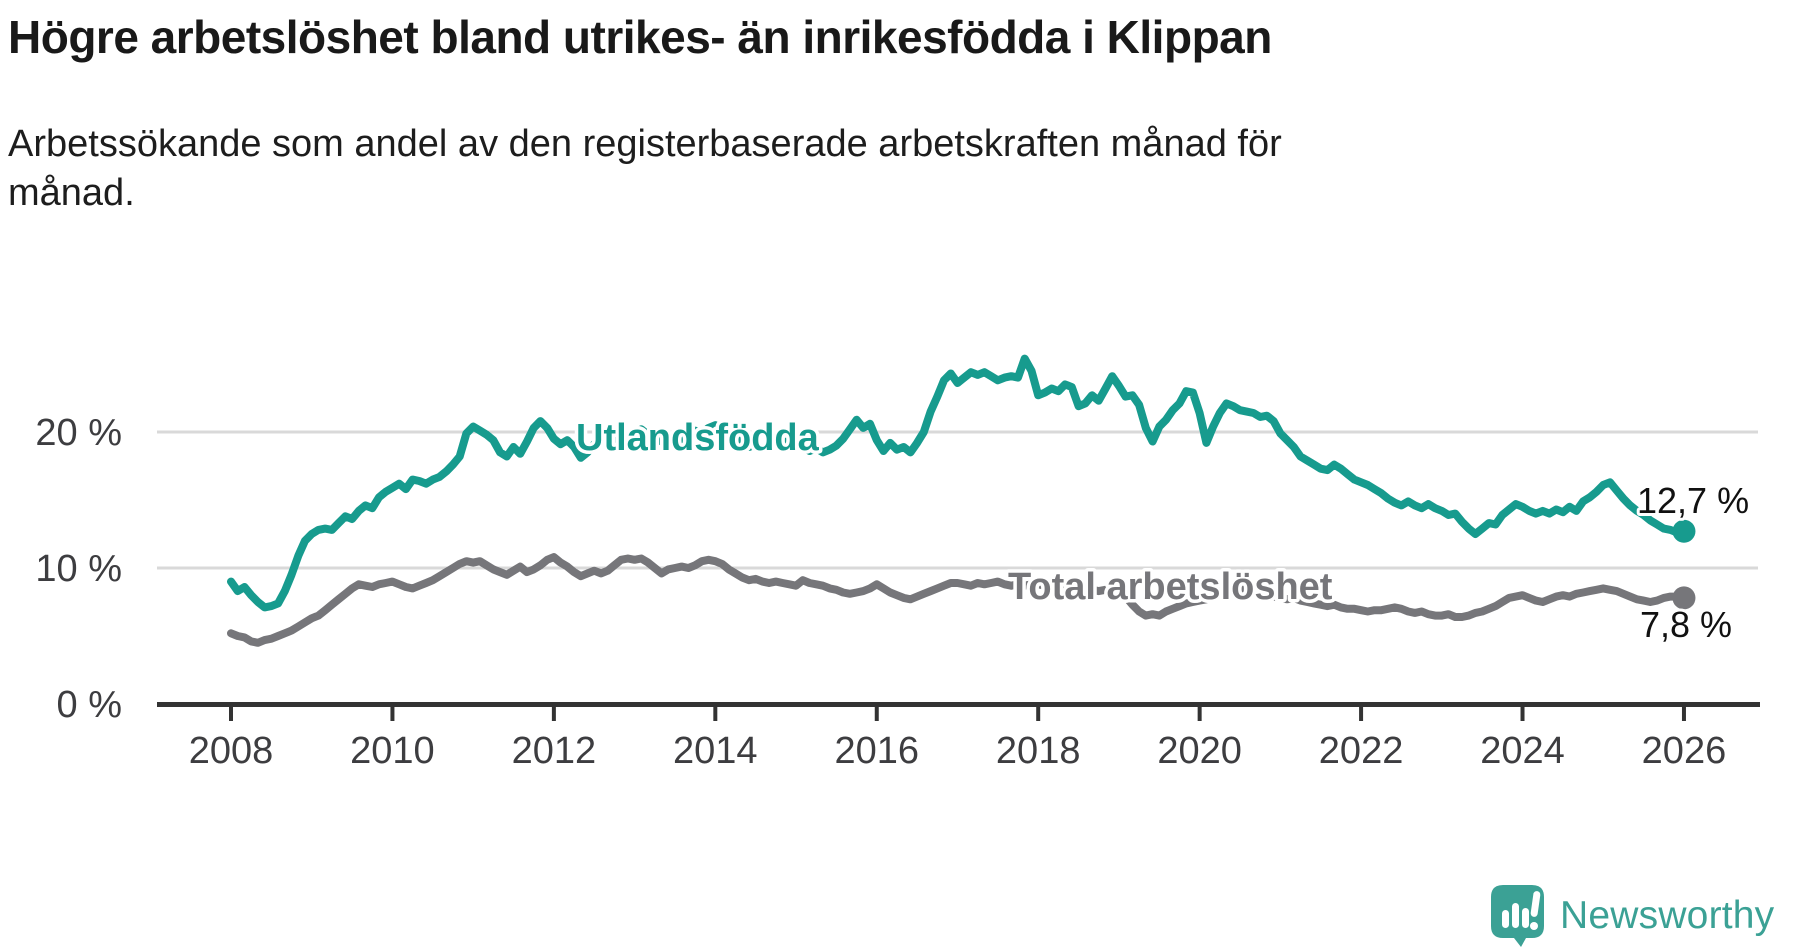  What do you see at coordinates (698, 438) in the screenshot?
I see `series-label-1: Utlandsfödda` at bounding box center [698, 438].